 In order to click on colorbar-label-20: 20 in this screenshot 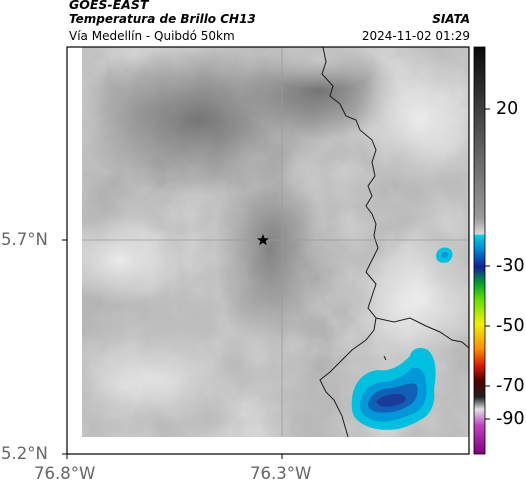, I will do `click(507, 109)`.